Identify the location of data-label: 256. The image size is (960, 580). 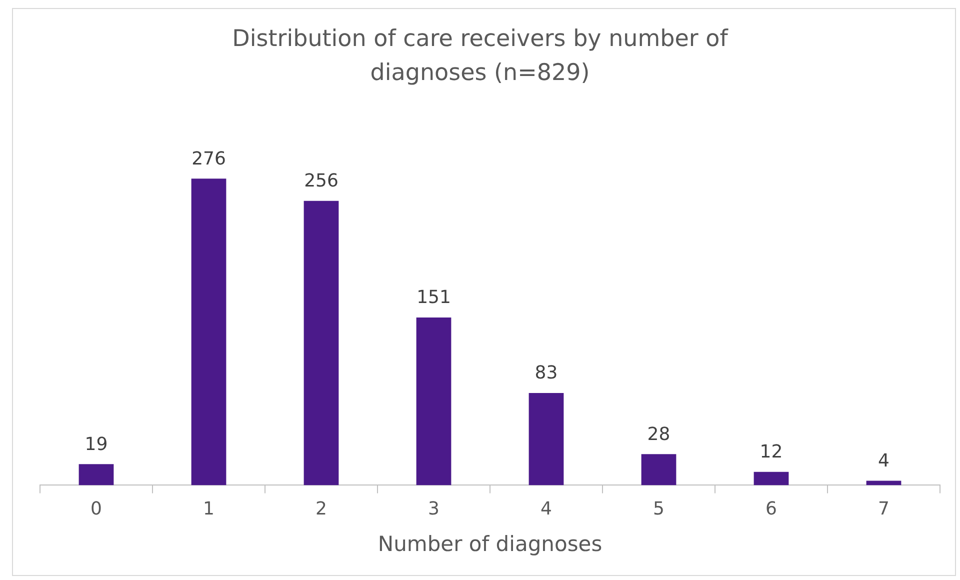
(321, 181).